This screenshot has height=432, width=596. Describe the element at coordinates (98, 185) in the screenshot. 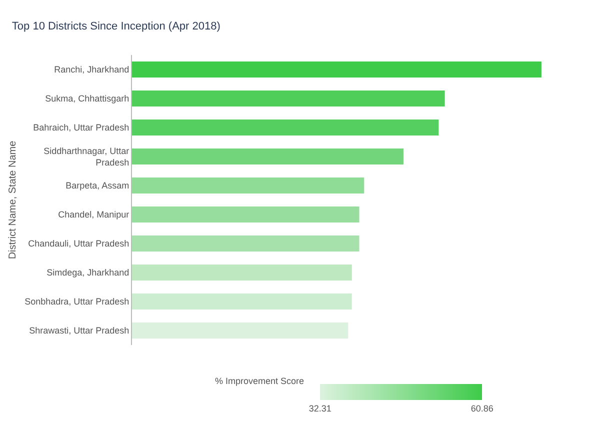

I see `y-tick-label: Barpeta, Assam` at that location.